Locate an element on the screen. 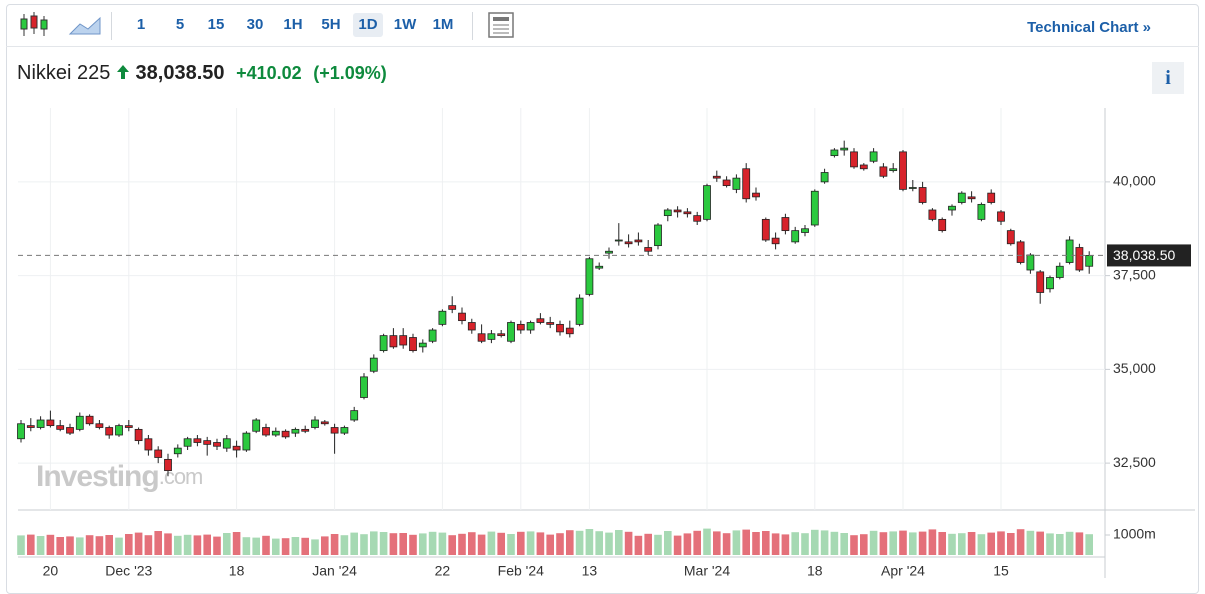 Image resolution: width=1205 pixels, height=594 pixels. change: +410.02 is located at coordinates (269, 73).